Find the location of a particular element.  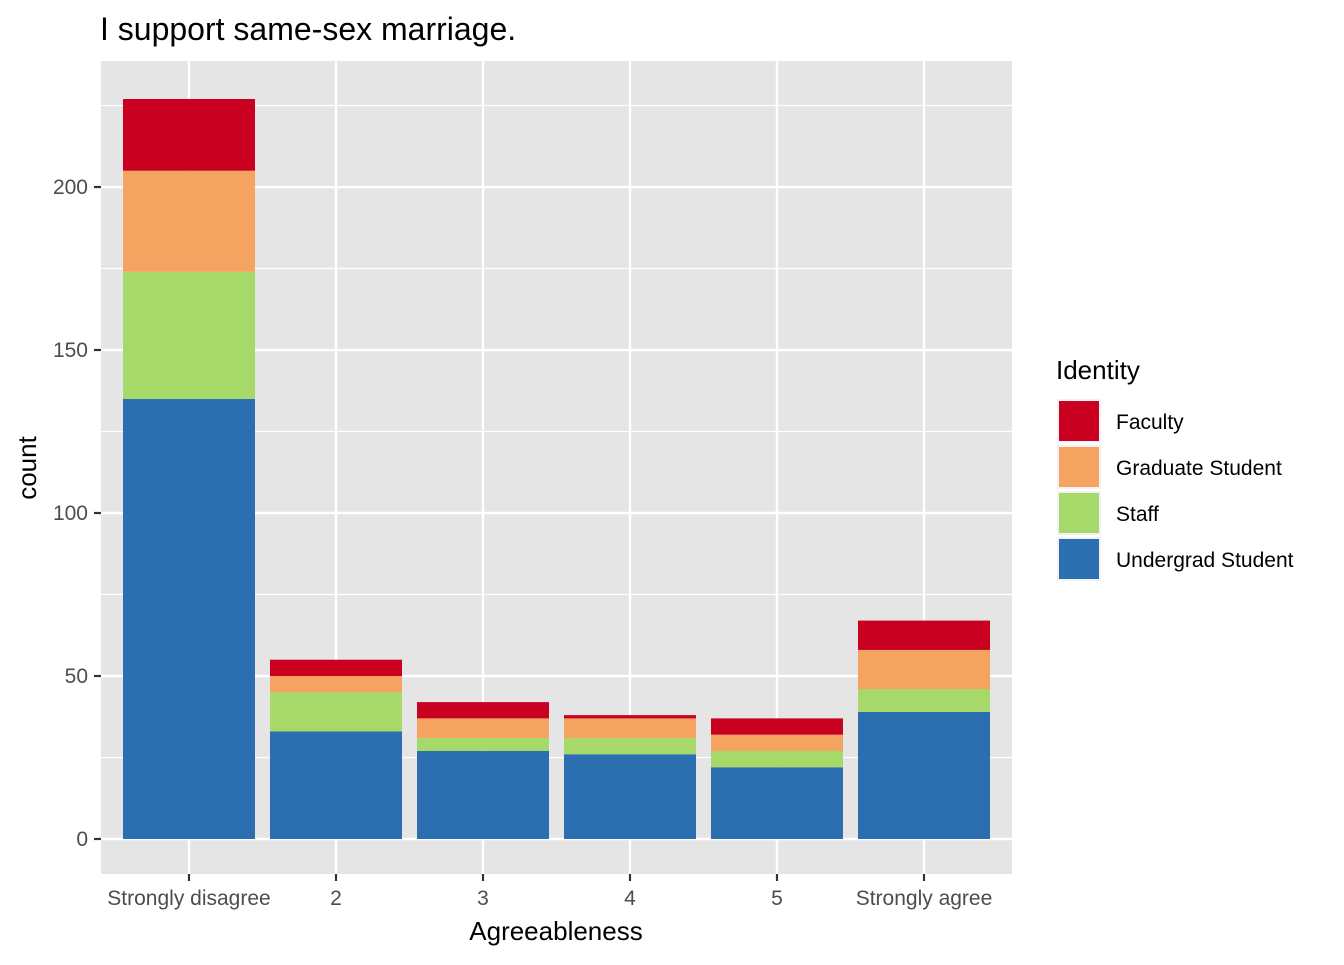

x-tick-label-4: 5 is located at coordinates (777, 898).